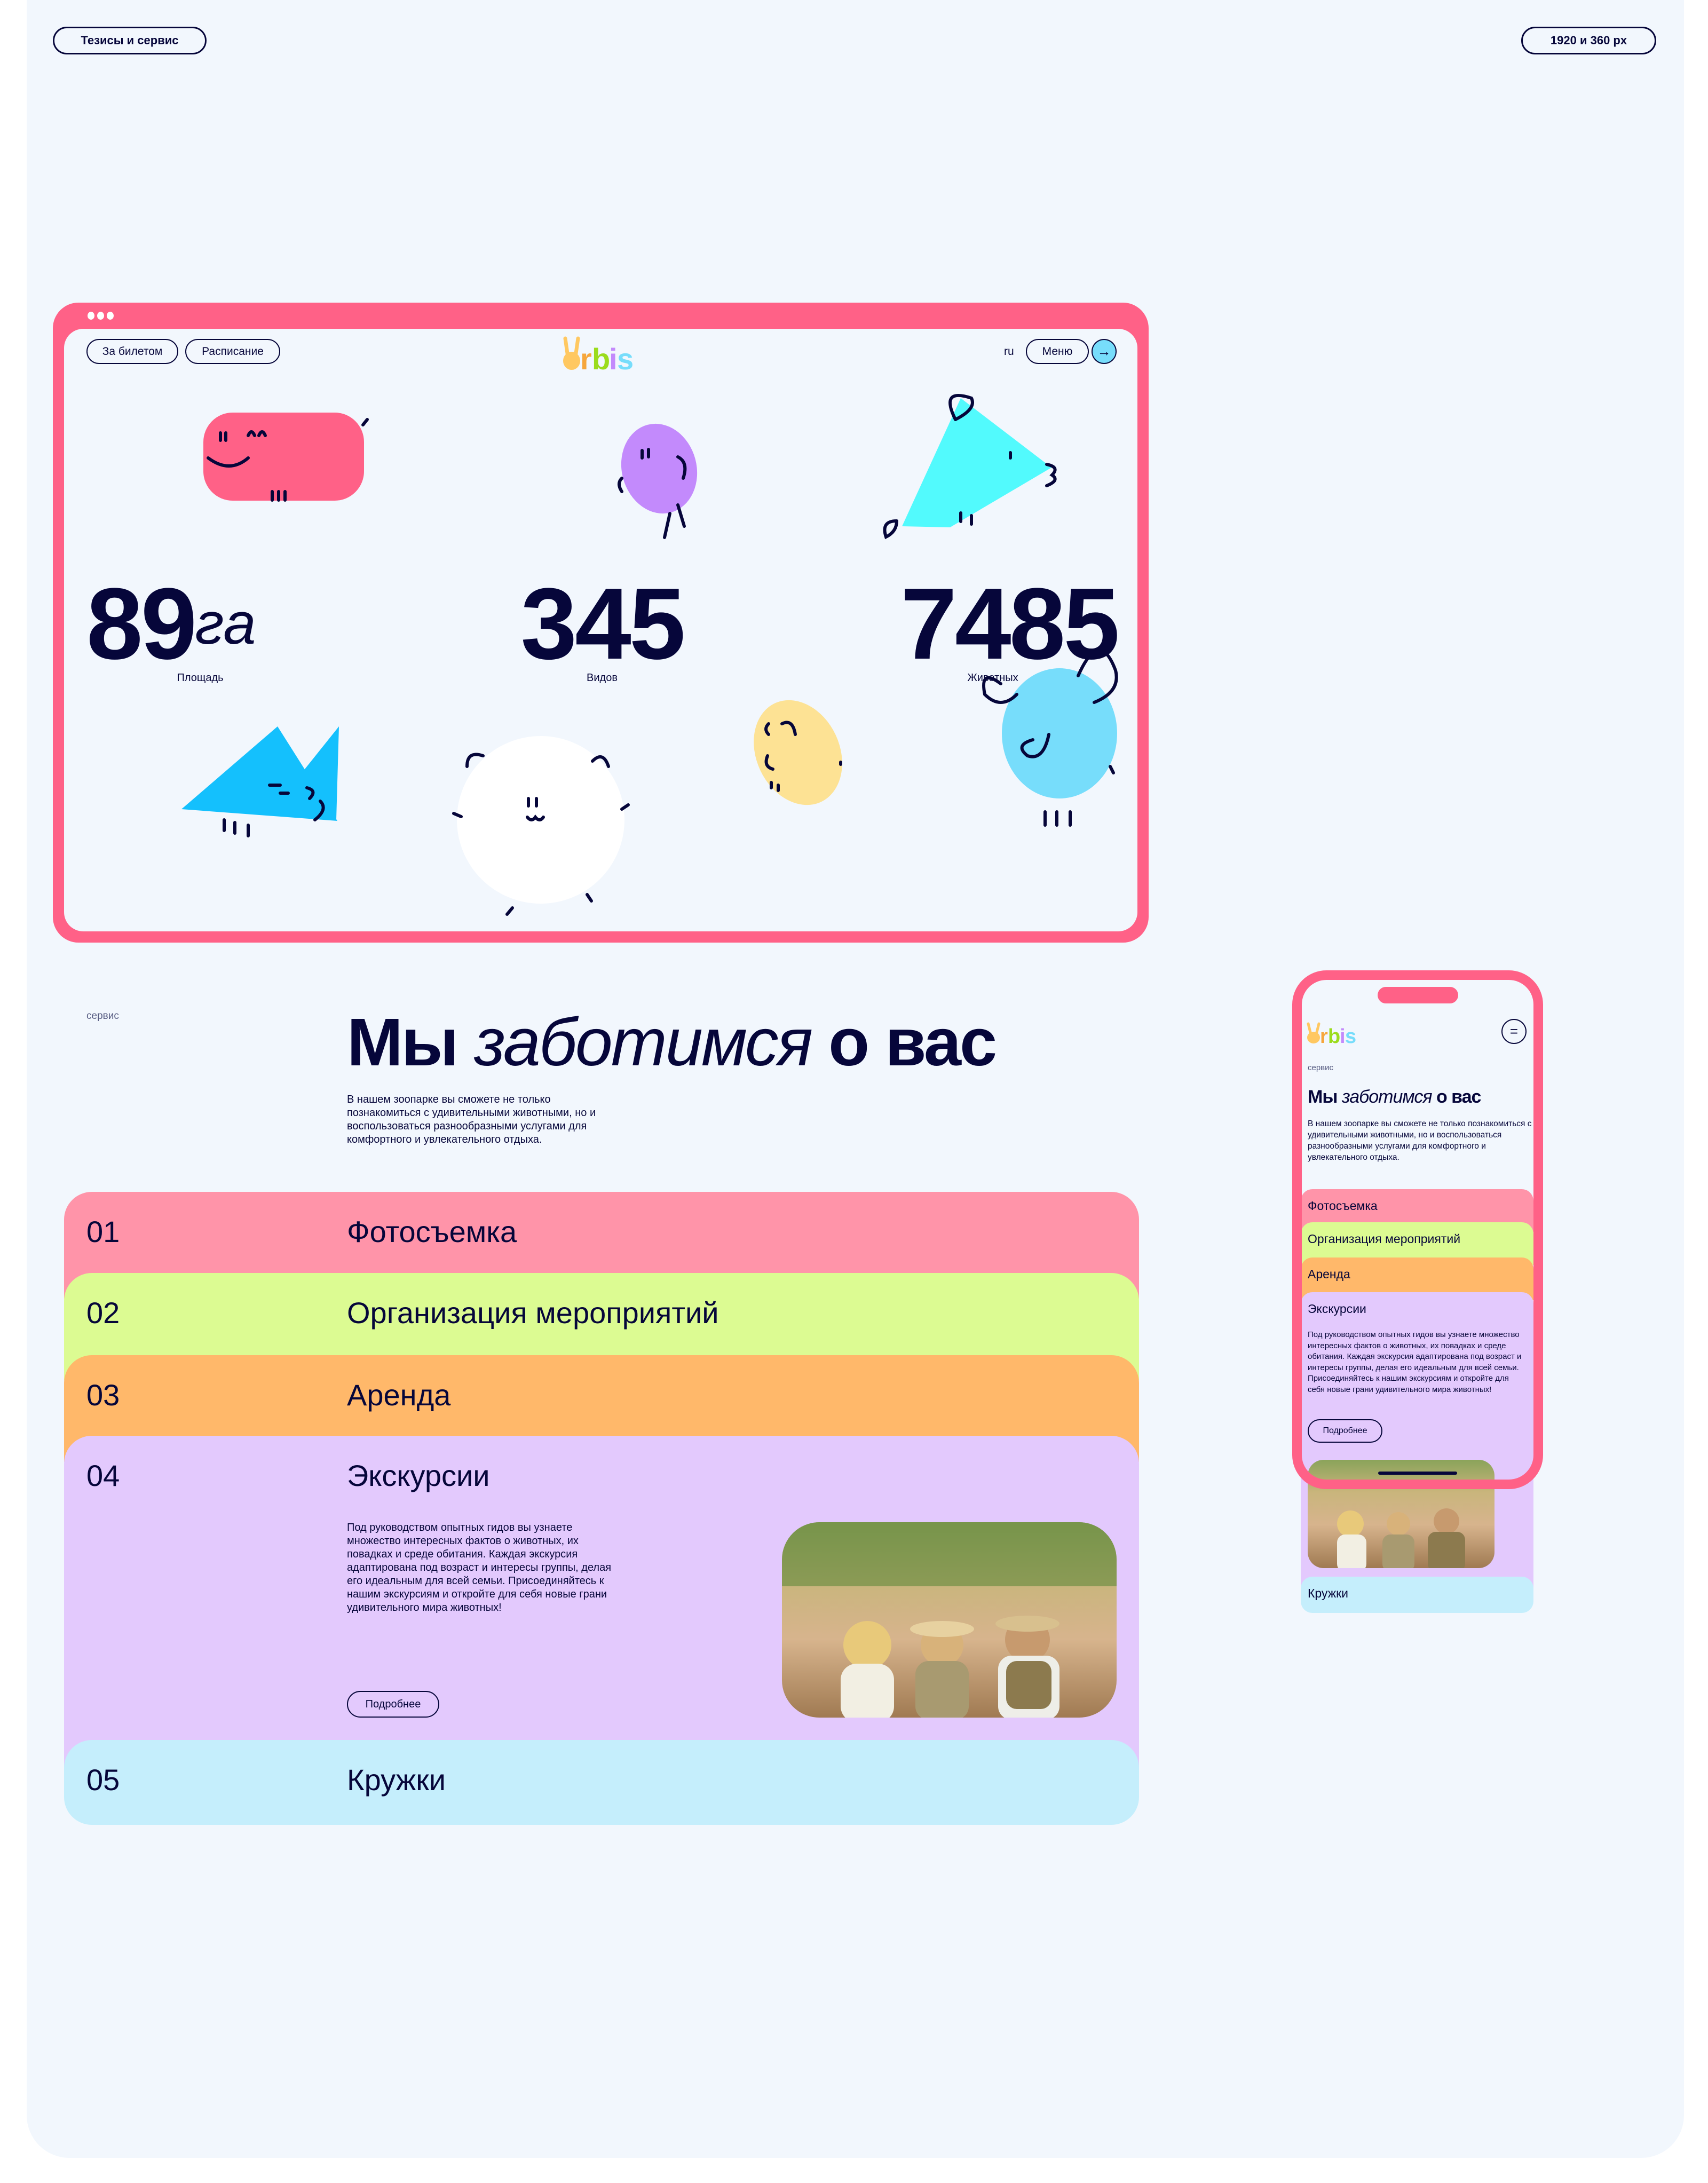 The height and width of the screenshot is (2183, 1708). I want to click on purple-egg-creature-icon, so click(658, 481).